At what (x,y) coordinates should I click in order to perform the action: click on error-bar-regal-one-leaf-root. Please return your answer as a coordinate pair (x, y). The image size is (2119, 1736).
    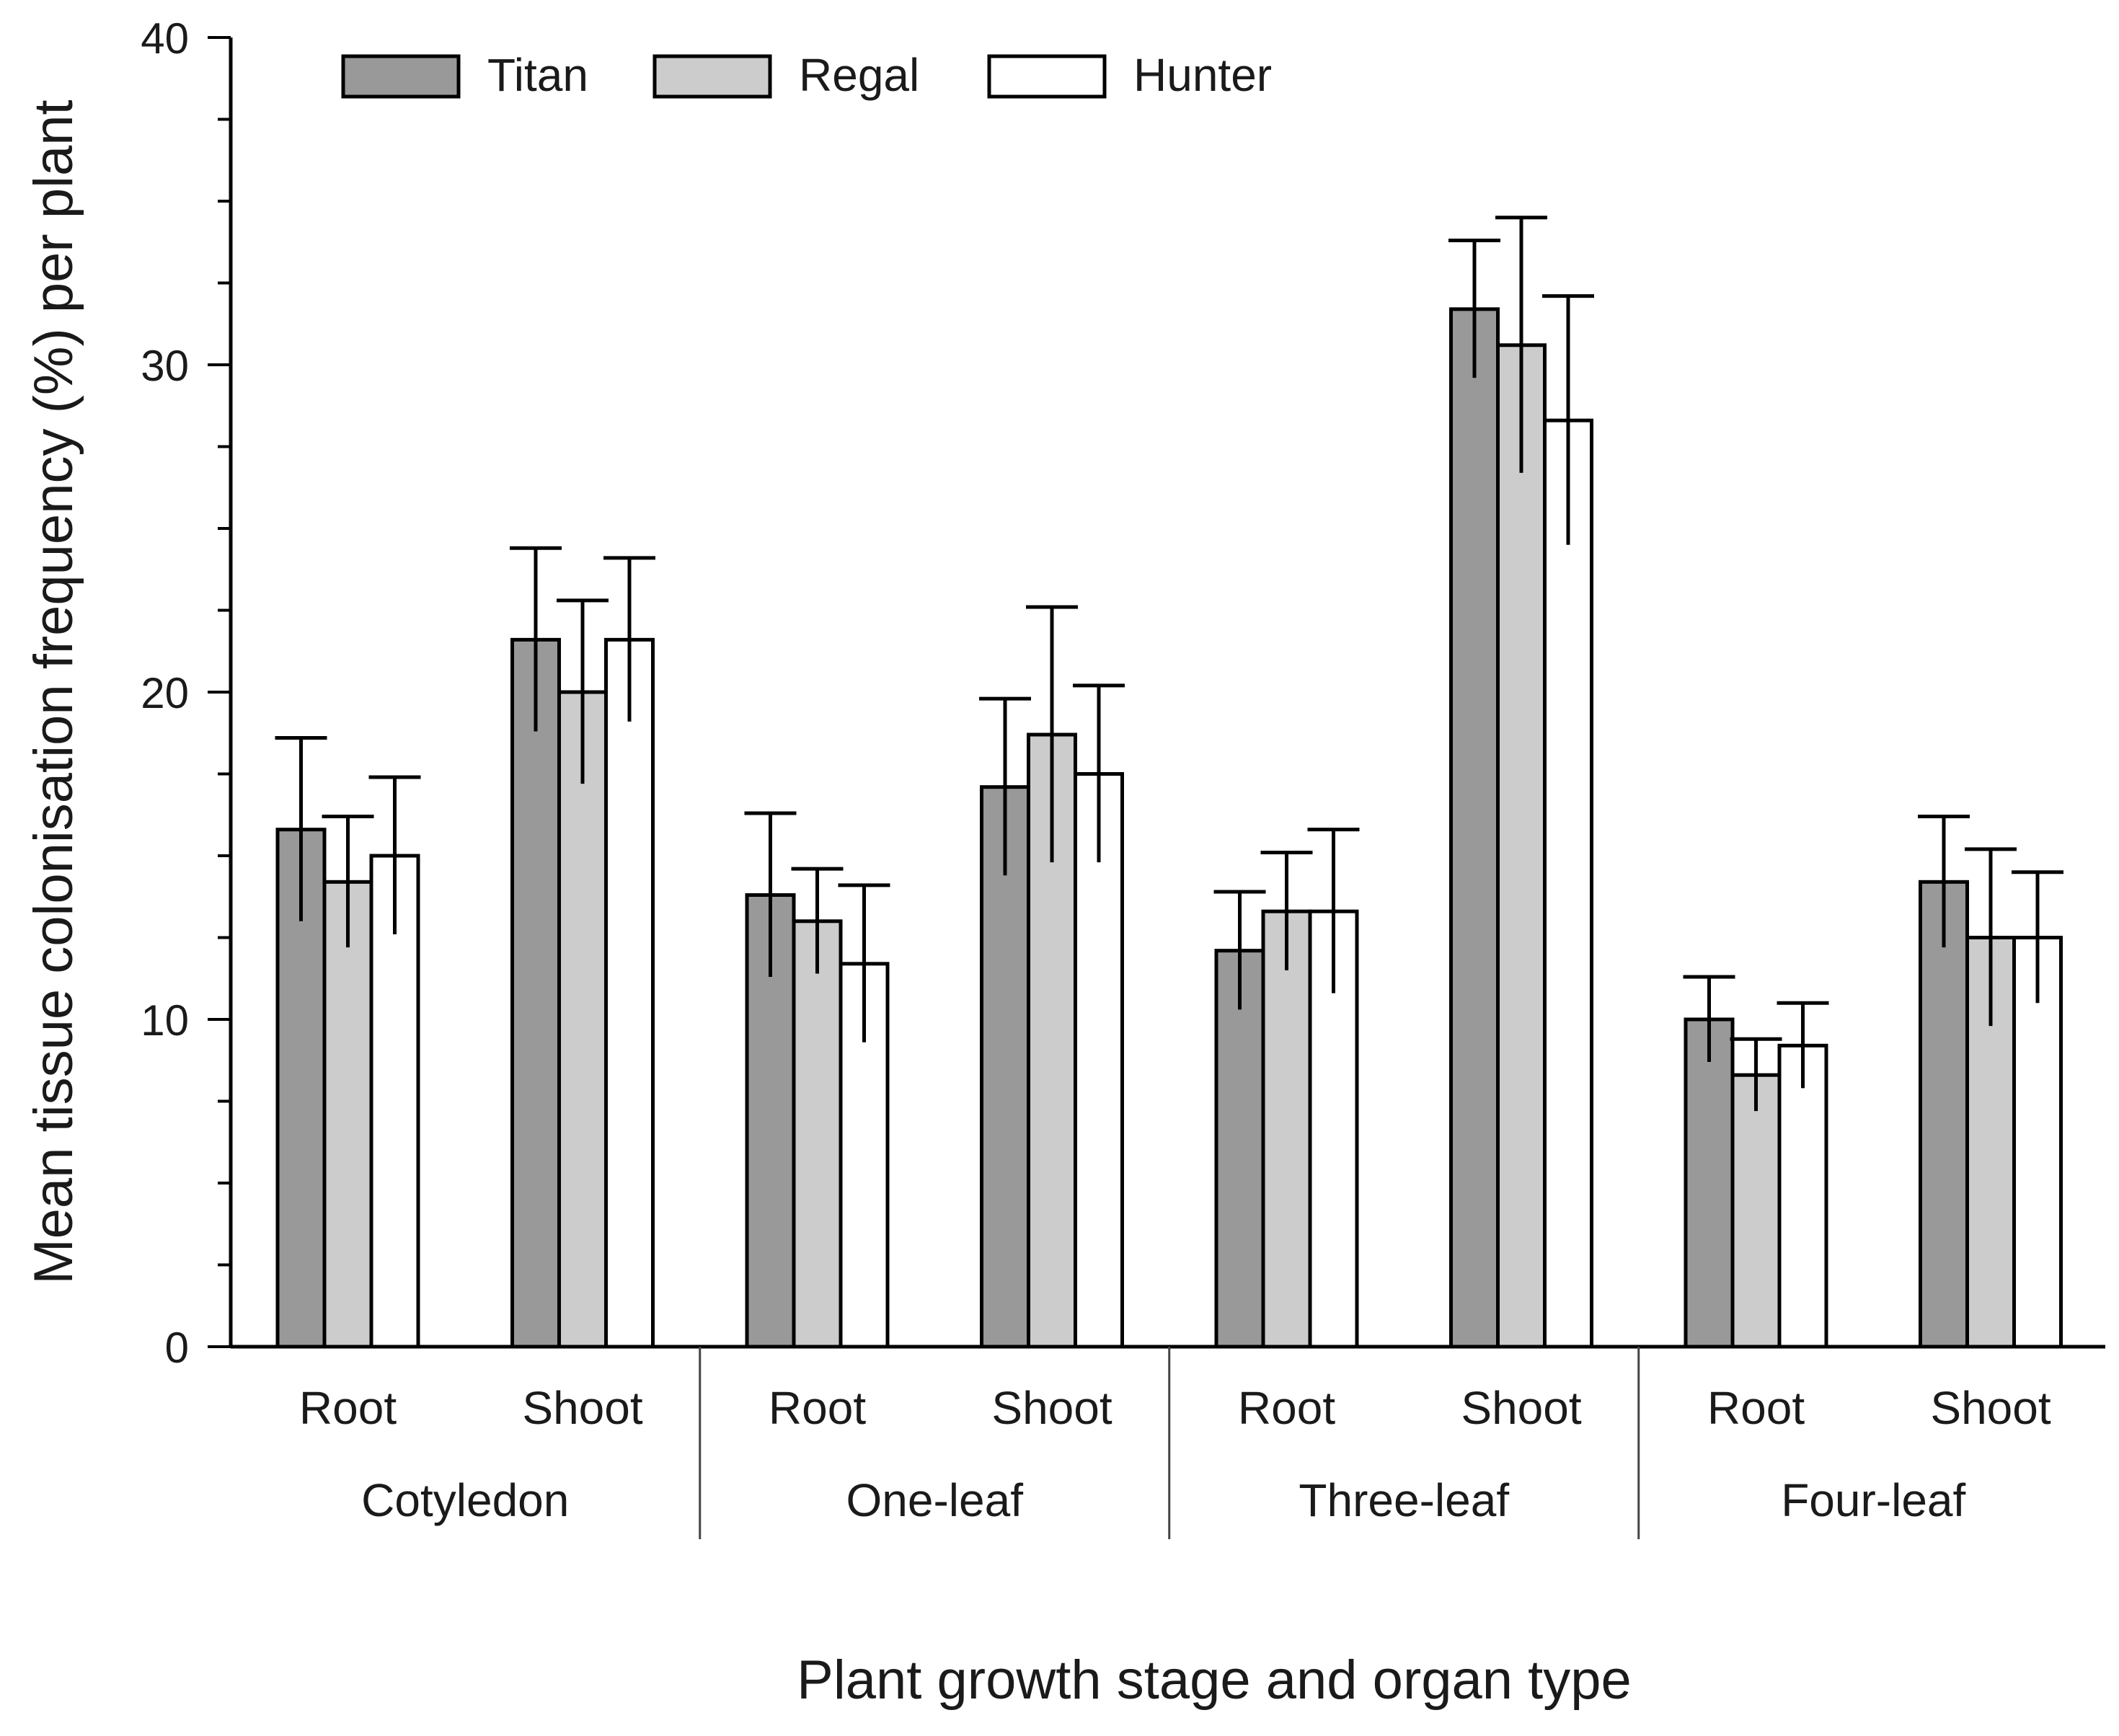
    Looking at the image, I should click on (818, 920).